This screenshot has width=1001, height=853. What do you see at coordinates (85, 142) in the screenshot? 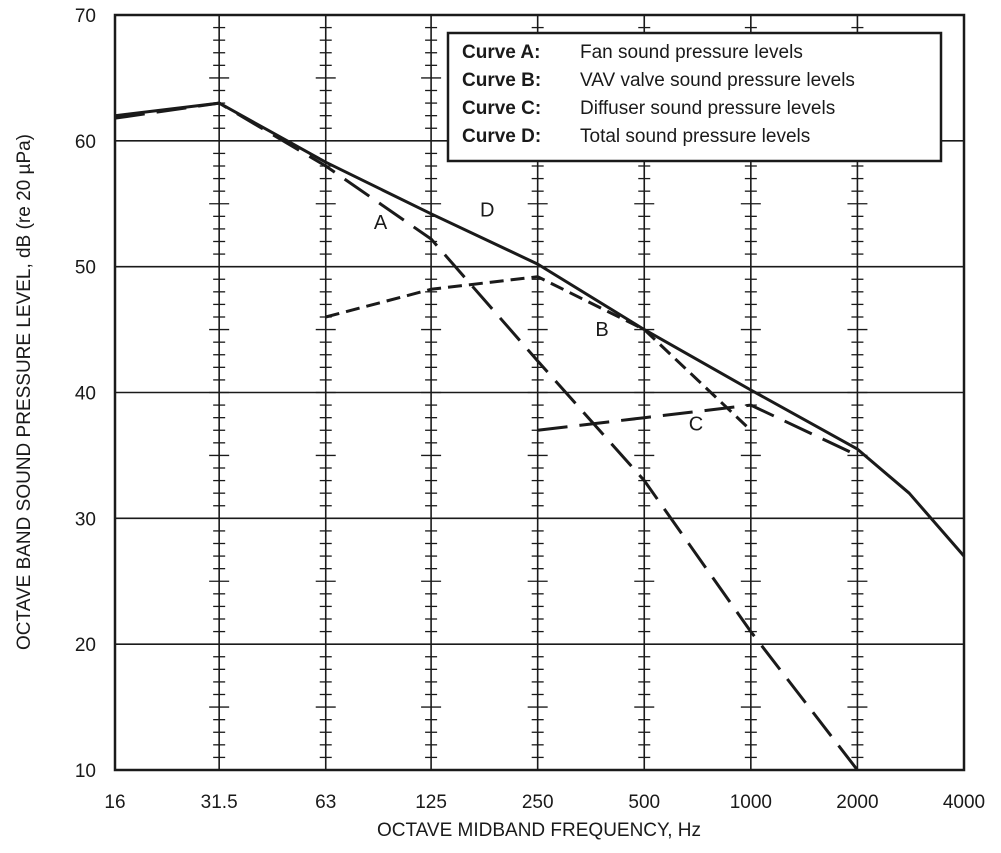
I see `y-tick-label-60: 60` at bounding box center [85, 142].